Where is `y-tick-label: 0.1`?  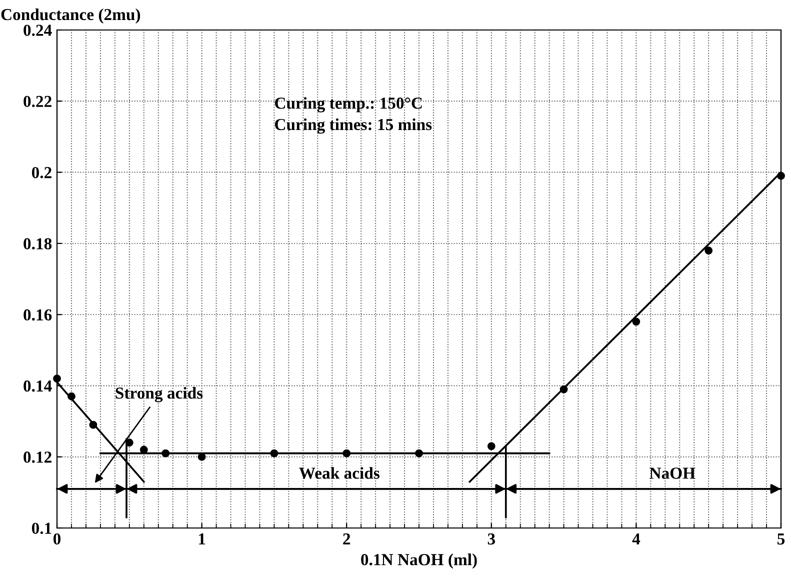 y-tick-label: 0.1 is located at coordinates (42, 528).